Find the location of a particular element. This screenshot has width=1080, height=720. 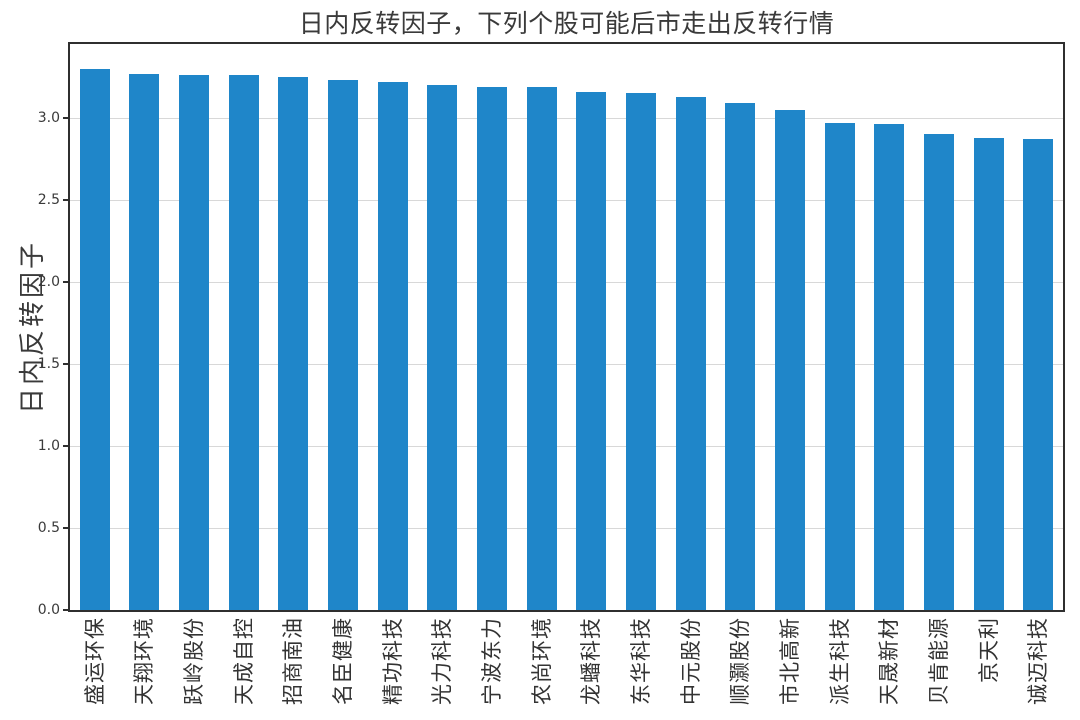

bar-顺灏股份 is located at coordinates (740, 356).